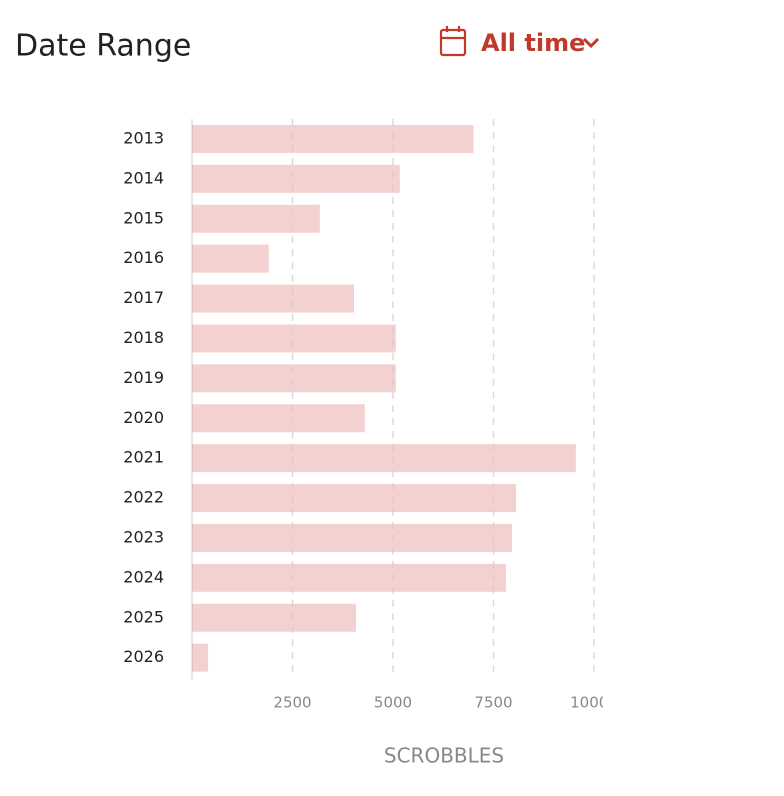 Image resolution: width=784 pixels, height=796 pixels. I want to click on y-tick-label: 2022, so click(143, 497).